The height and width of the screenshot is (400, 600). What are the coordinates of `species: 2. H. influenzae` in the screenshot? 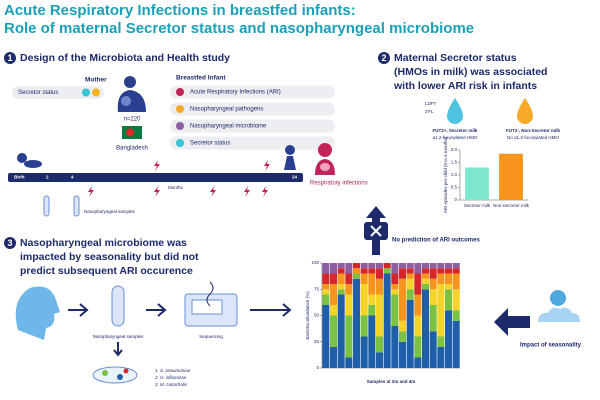 It's located at (170, 377).